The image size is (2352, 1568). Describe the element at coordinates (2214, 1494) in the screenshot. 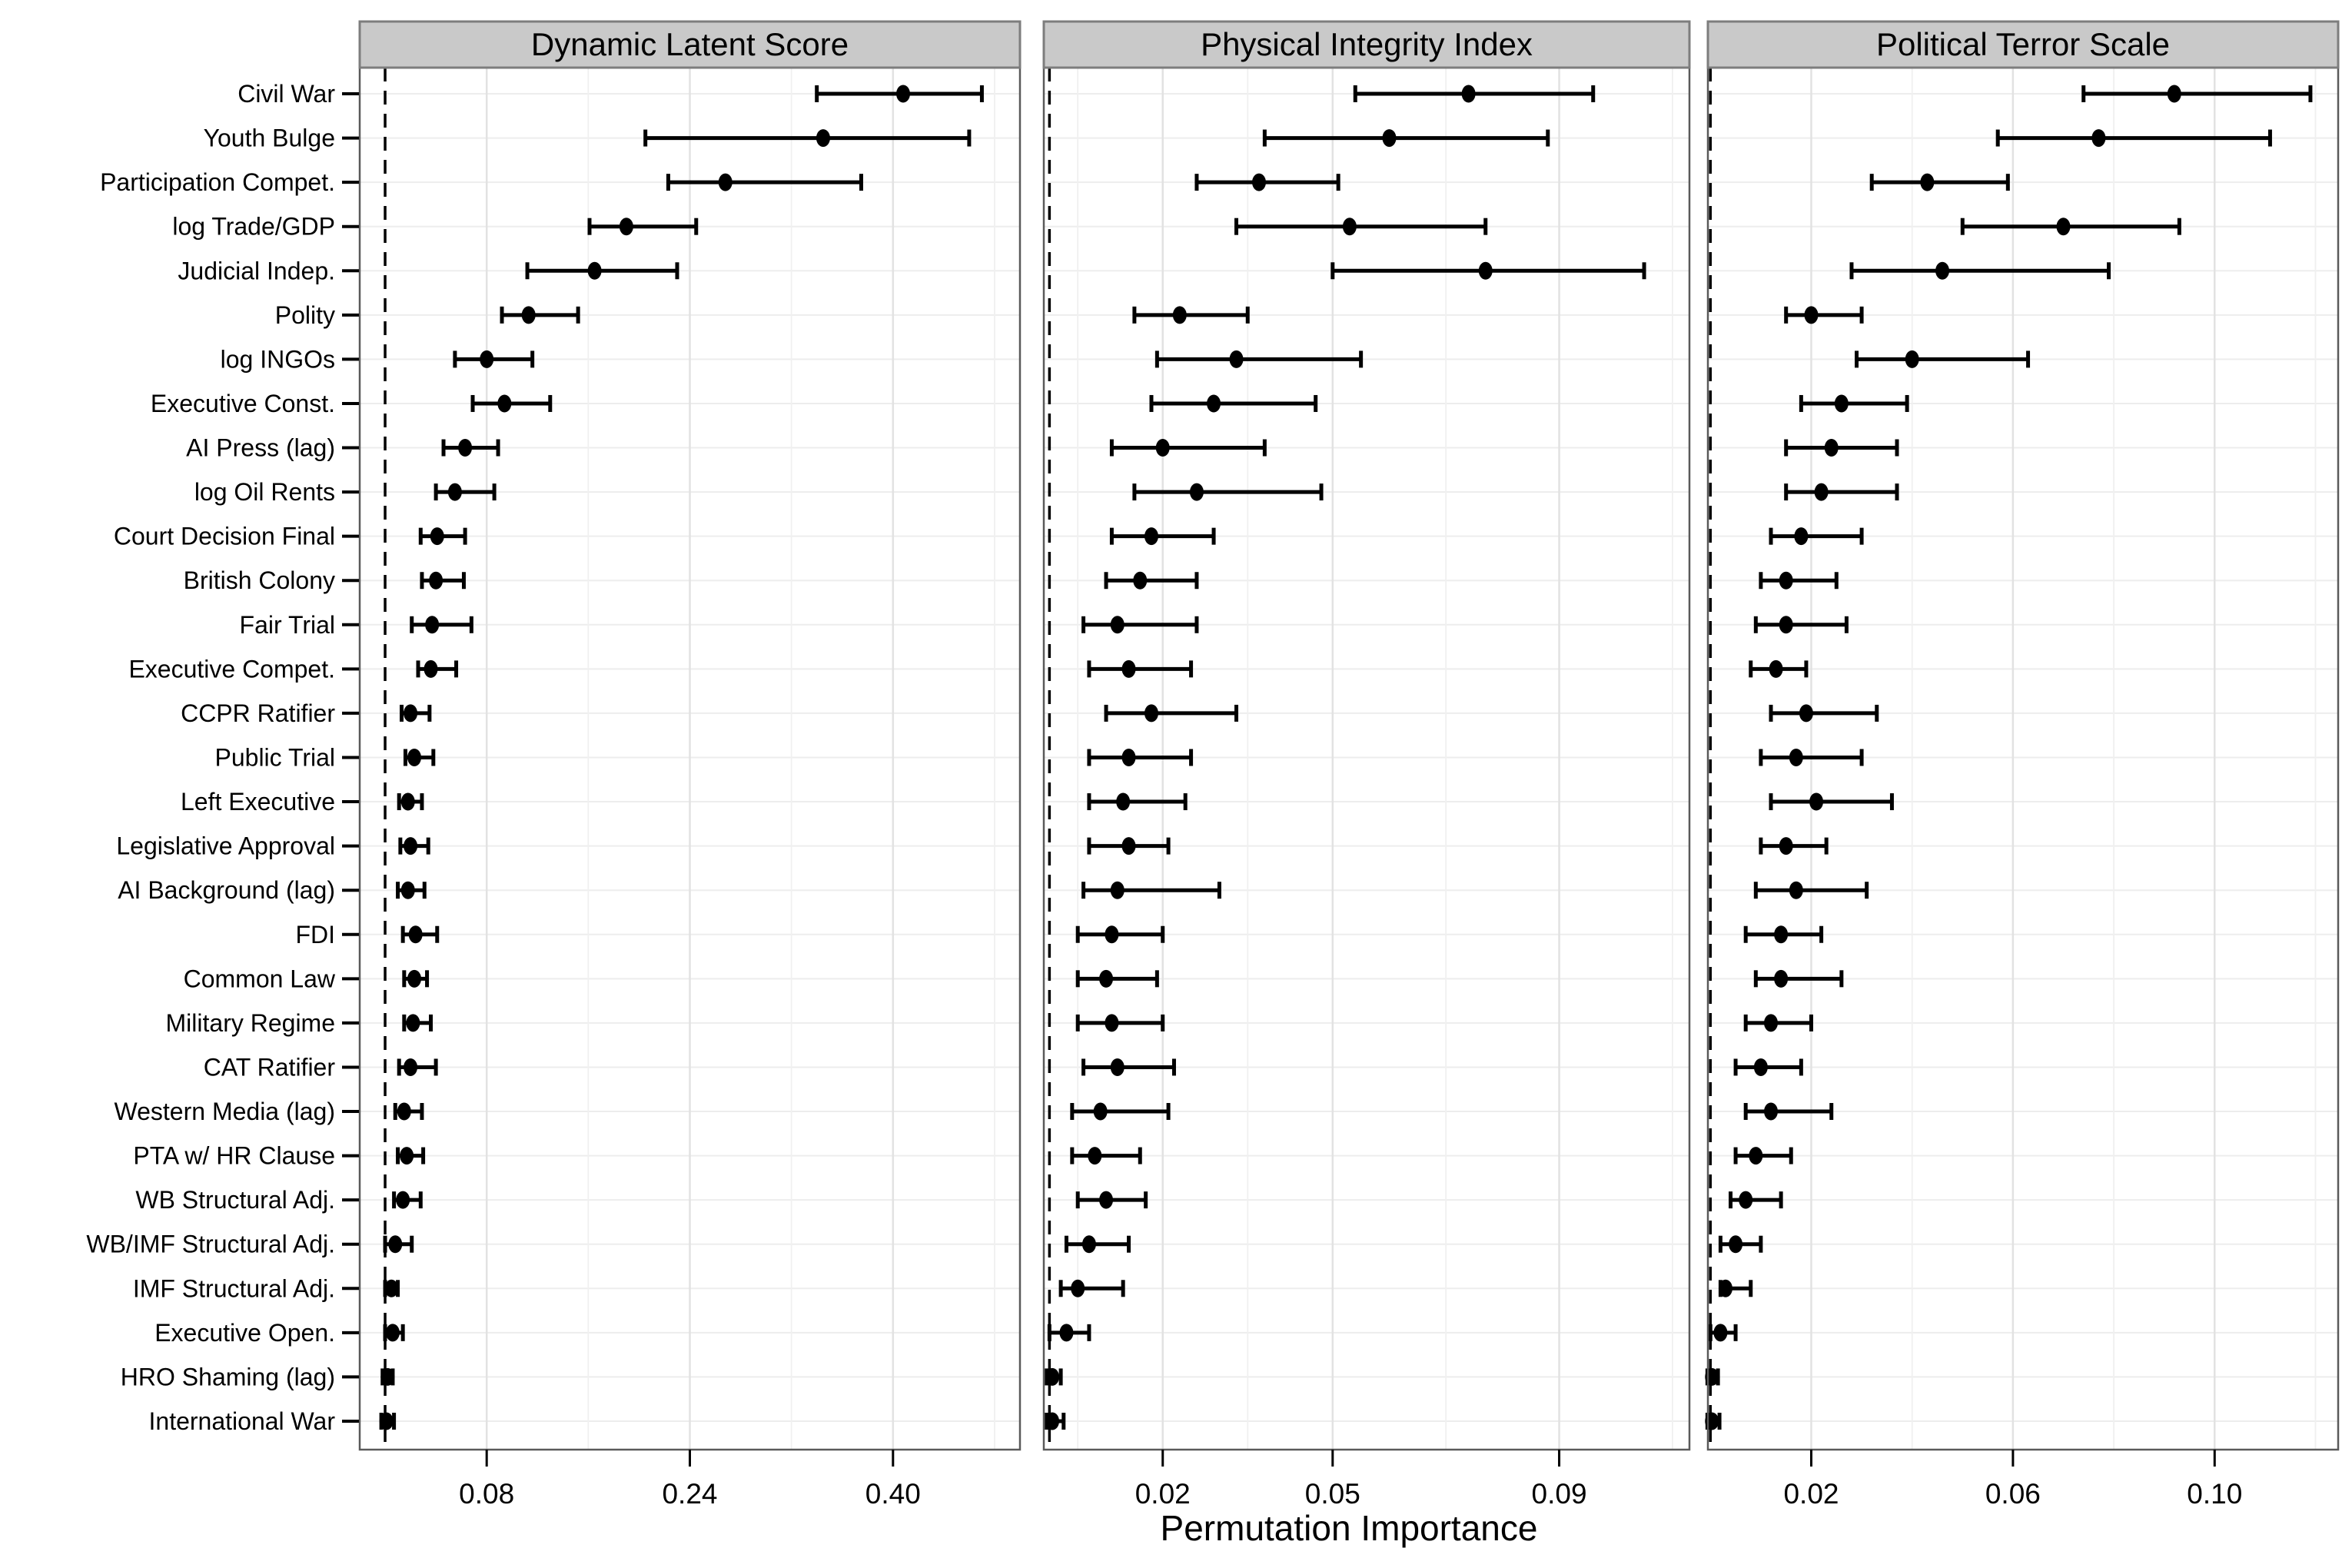

I see `x-tick-label: 0.10` at that location.